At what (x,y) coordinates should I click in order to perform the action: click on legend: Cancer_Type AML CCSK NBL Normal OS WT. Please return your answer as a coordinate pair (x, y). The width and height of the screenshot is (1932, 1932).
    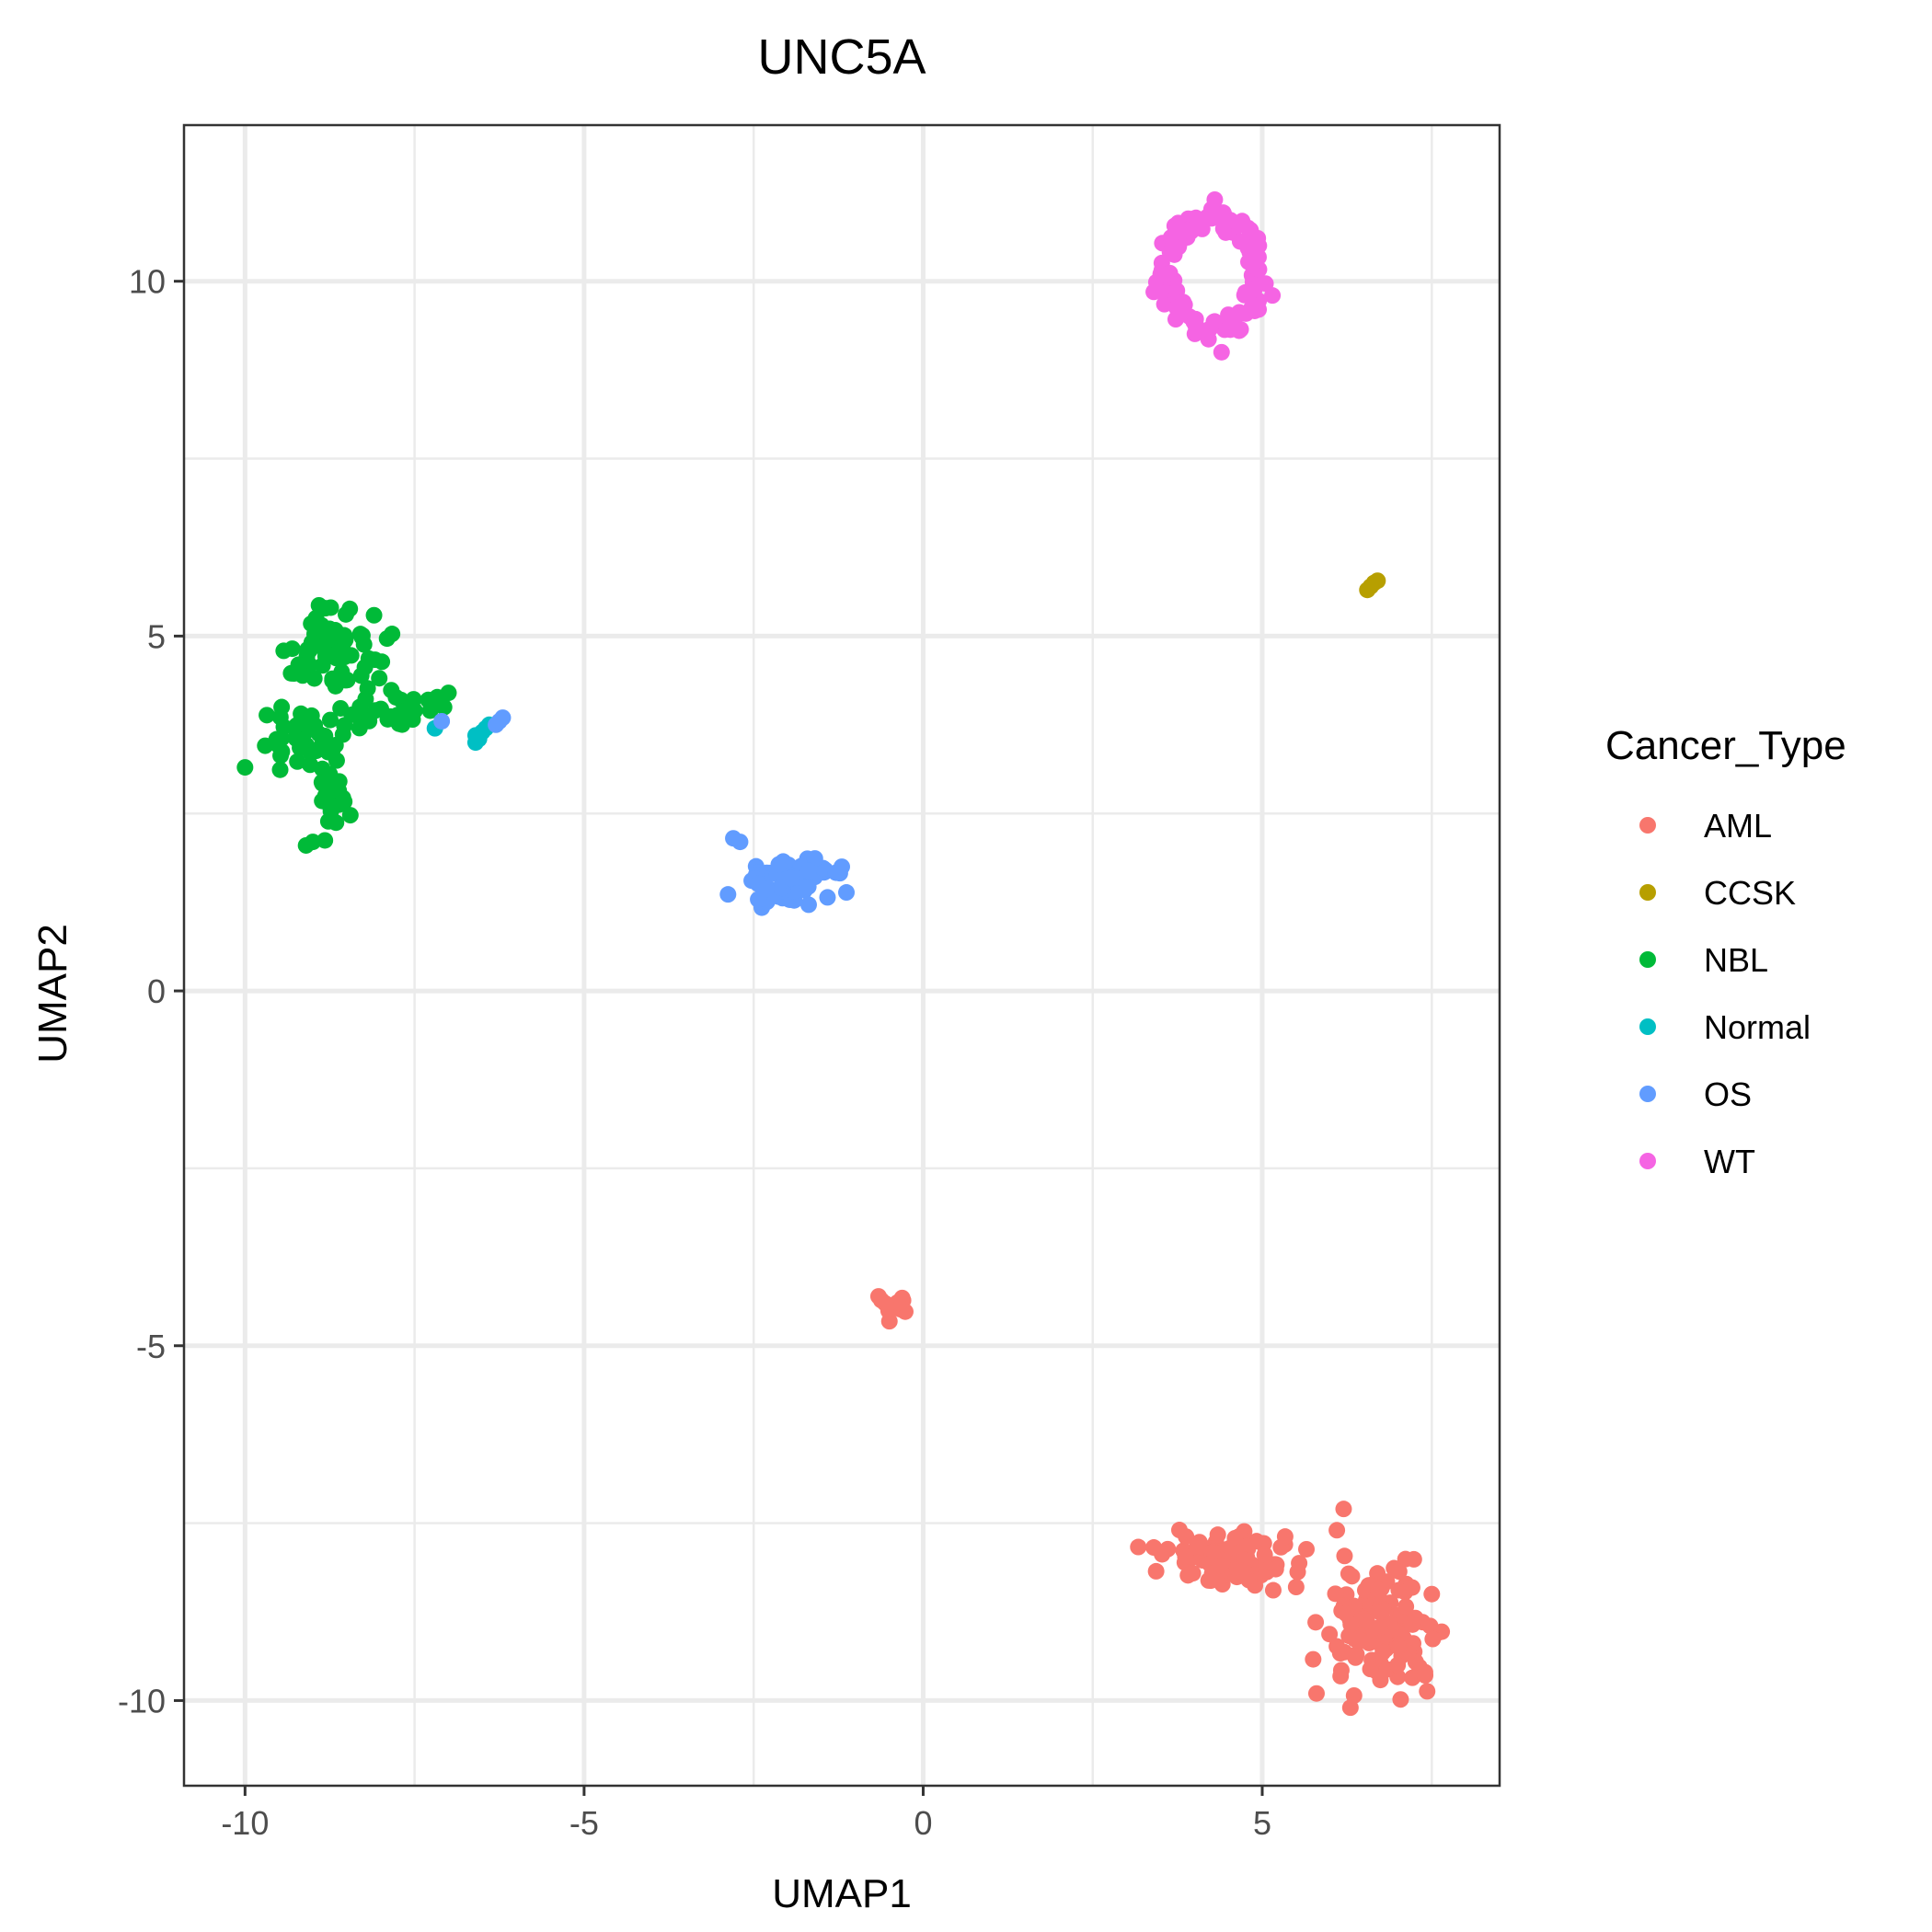
    Looking at the image, I should click on (1725, 951).